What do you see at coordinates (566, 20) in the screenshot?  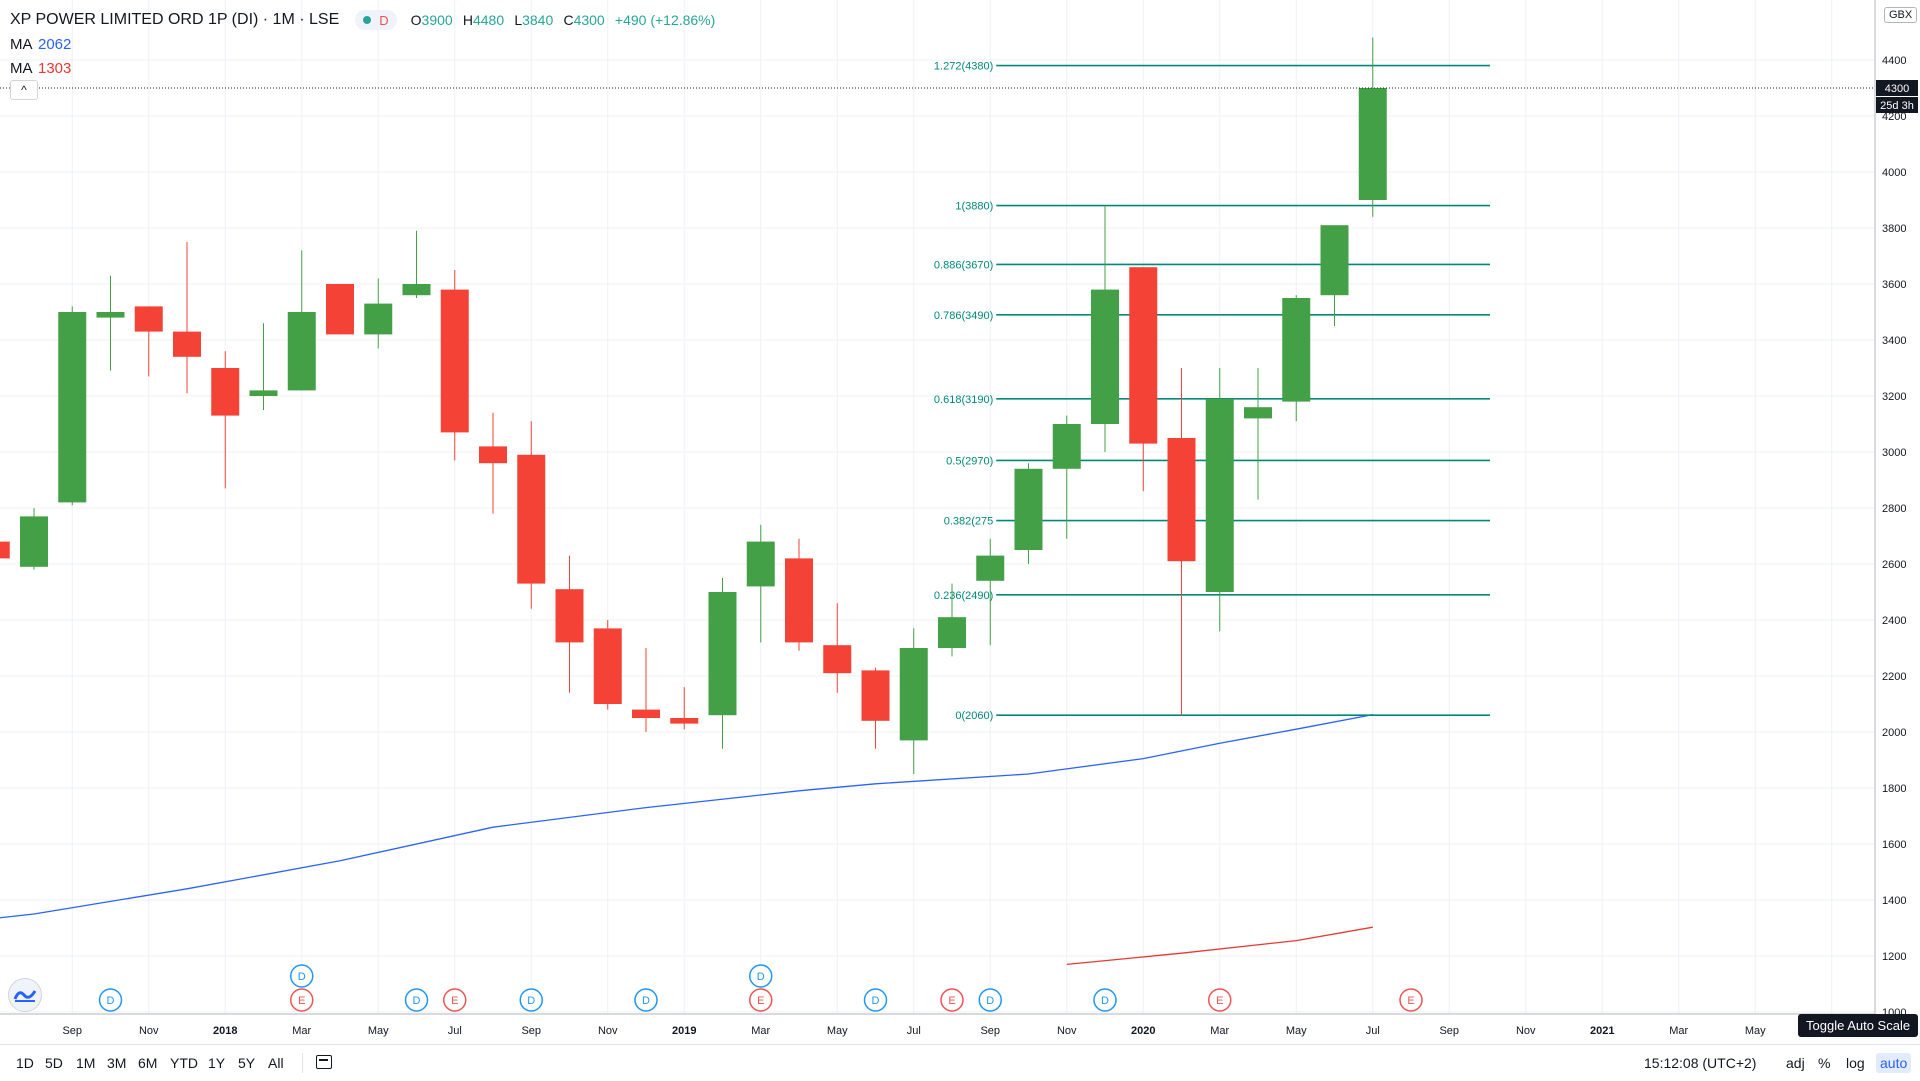 I see `ohlc-readout: O3900 H4480 L3840 C4300 +490 (+12.86%)` at bounding box center [566, 20].